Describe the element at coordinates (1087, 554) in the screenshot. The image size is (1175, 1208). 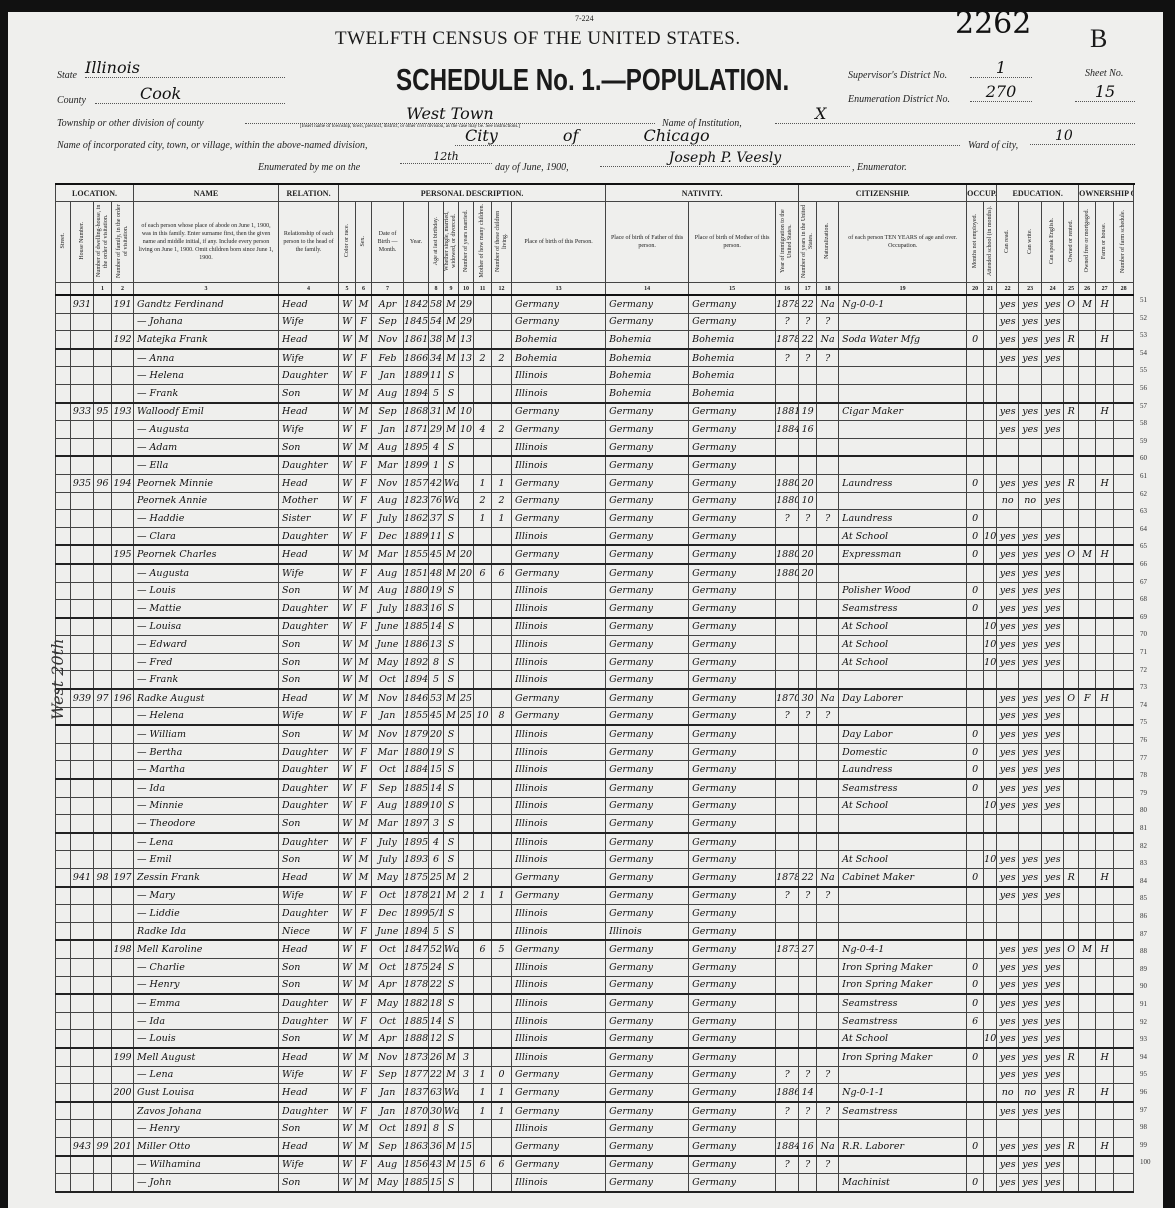
I see `cell-free-mortgaged: M` at that location.